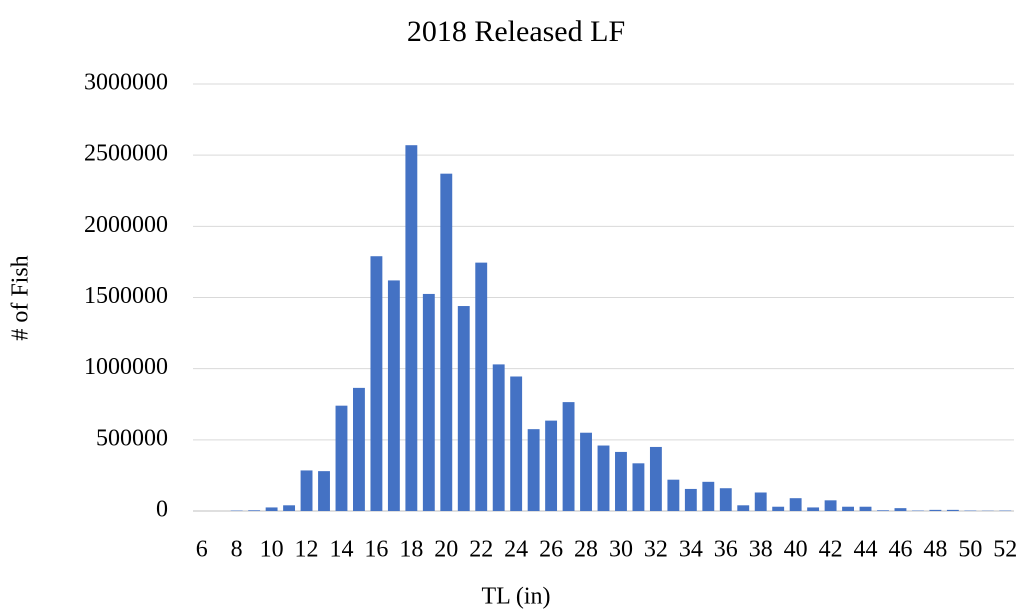 The height and width of the screenshot is (616, 1029). Describe the element at coordinates (900, 550) in the screenshot. I see `x-tick-label: 46` at that location.